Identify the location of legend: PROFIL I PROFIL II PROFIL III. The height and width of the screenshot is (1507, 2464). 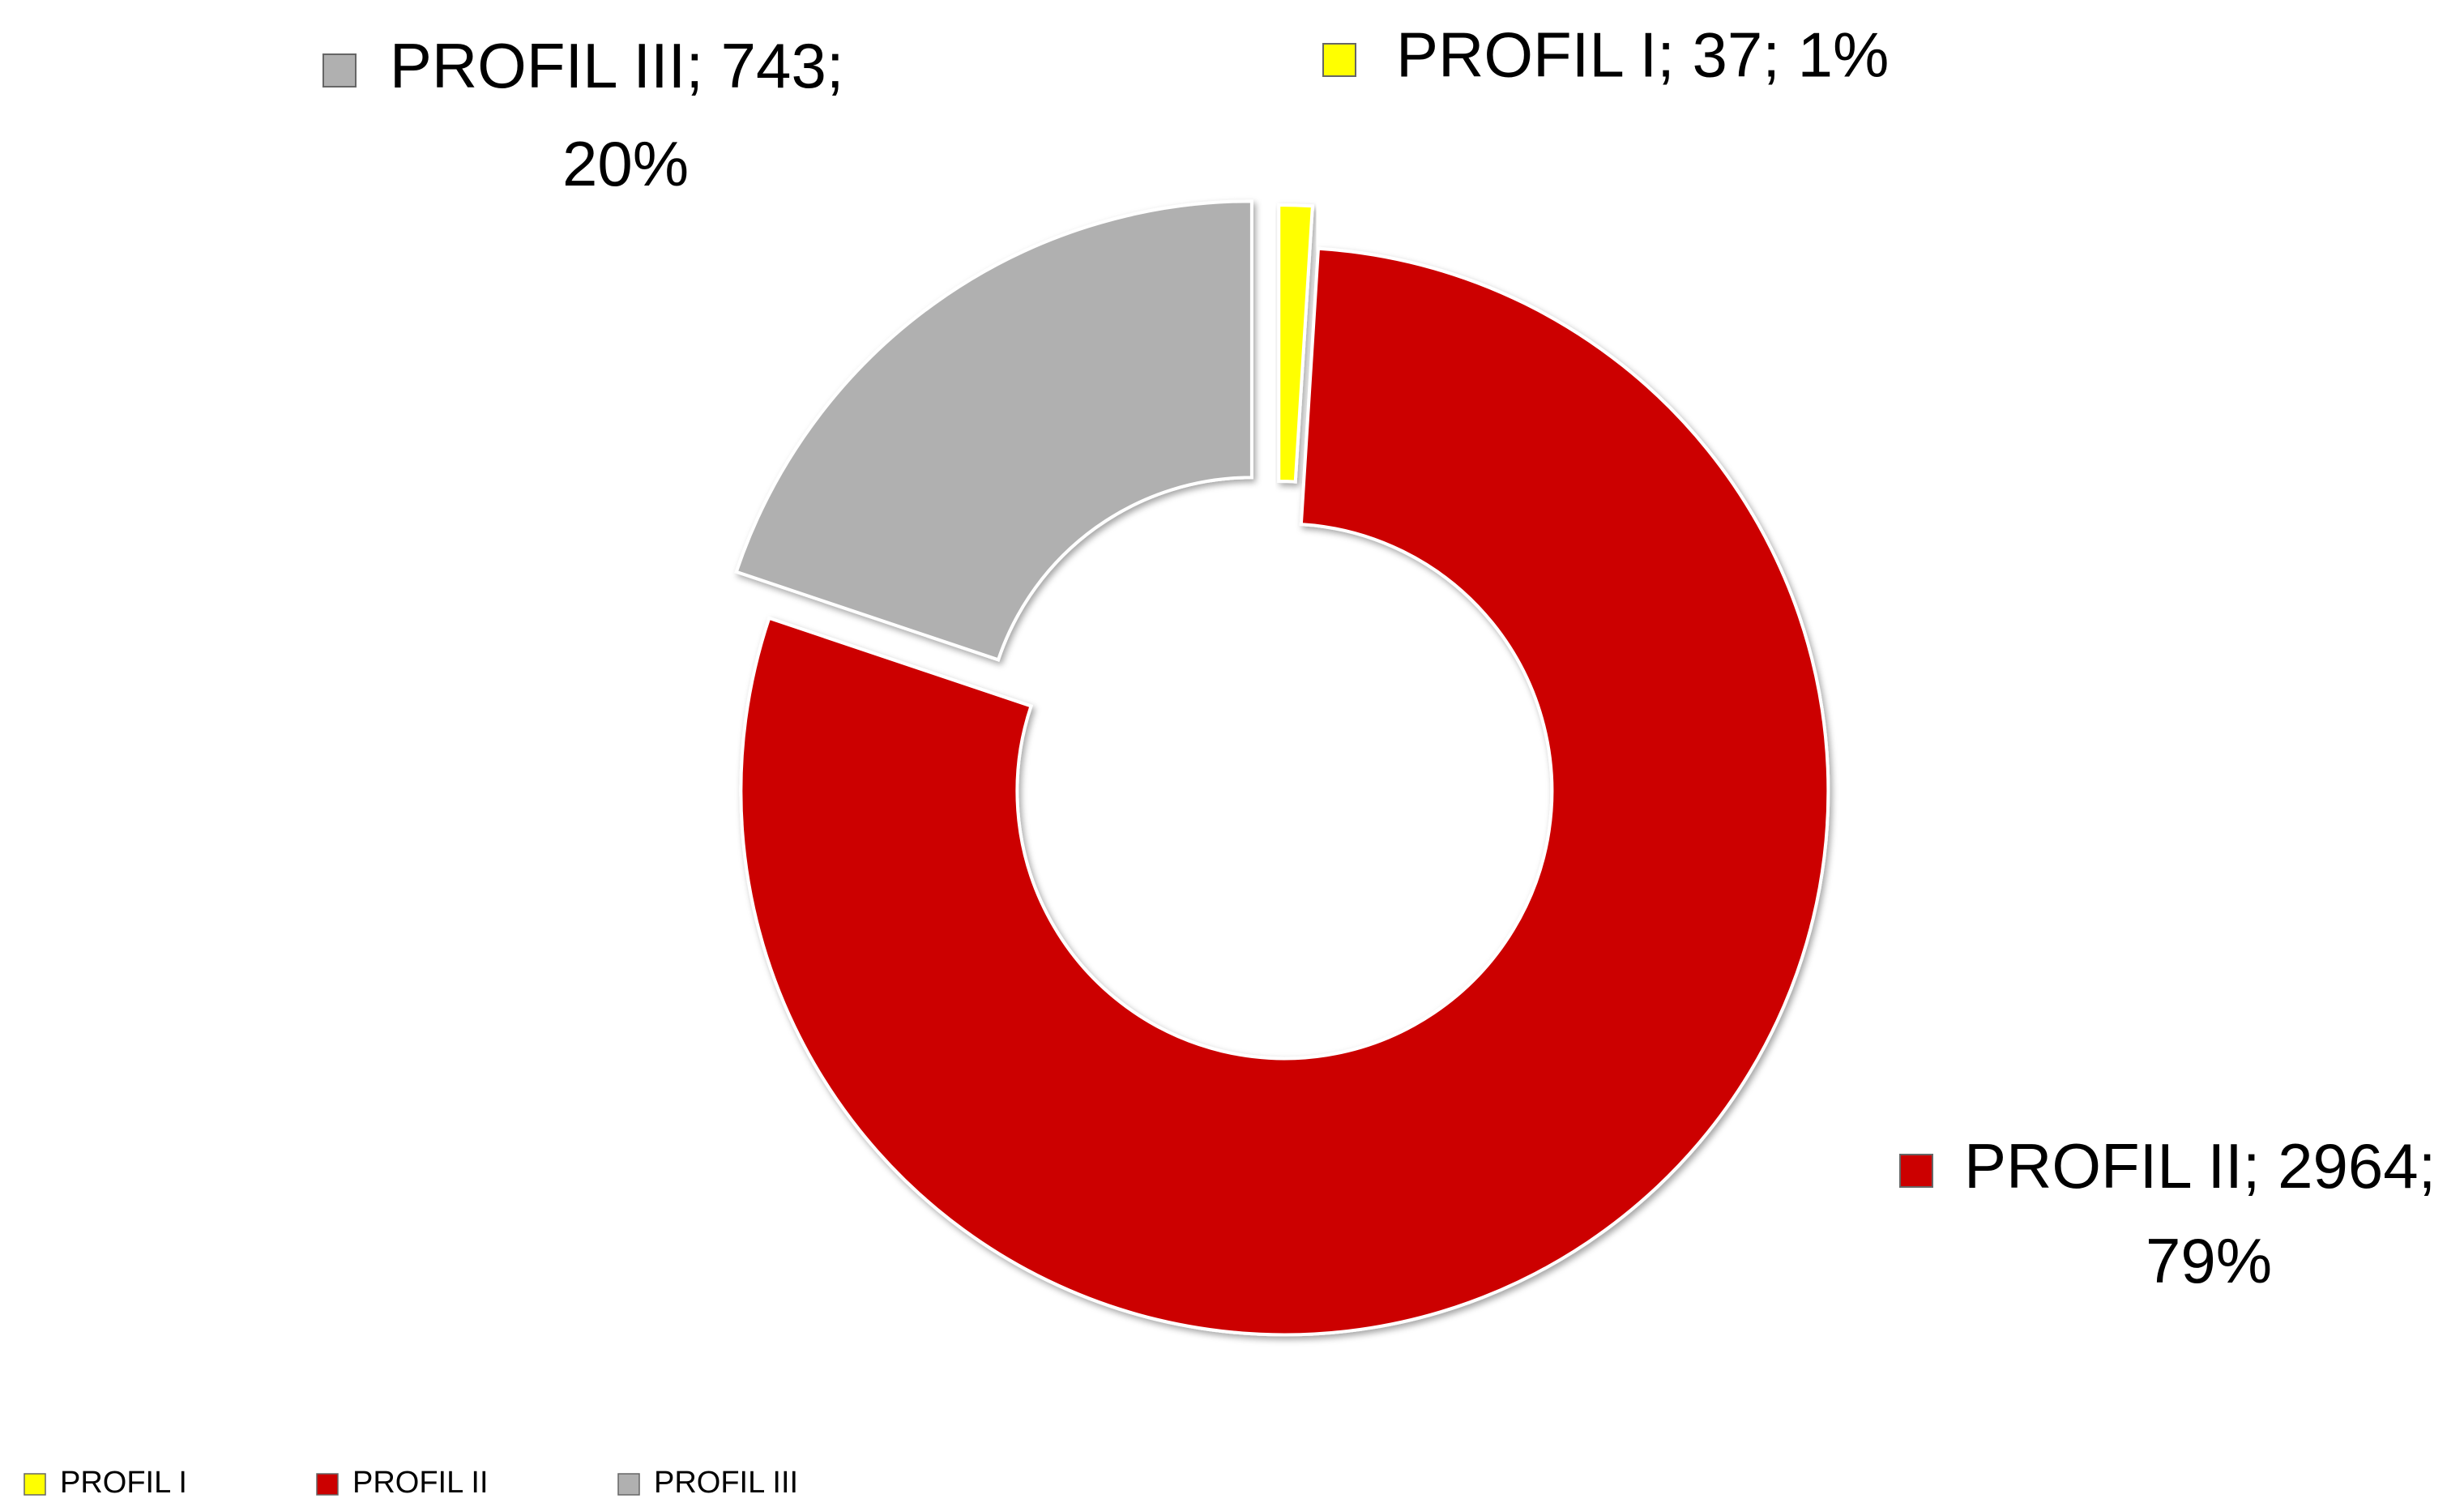
(410, 1483).